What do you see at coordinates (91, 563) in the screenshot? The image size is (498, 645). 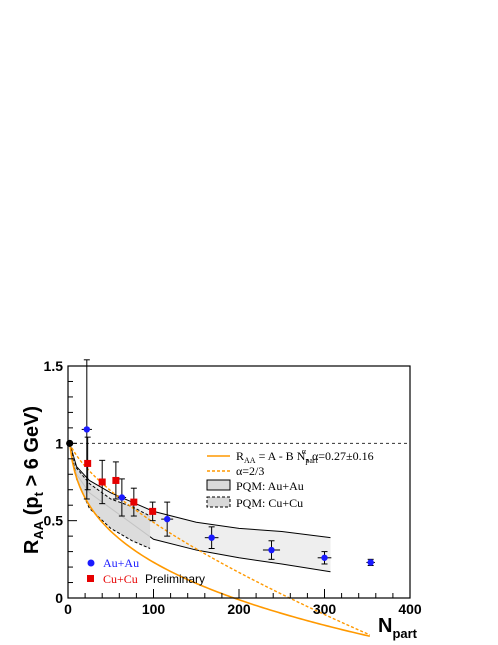 I see `legend-auau-marker` at bounding box center [91, 563].